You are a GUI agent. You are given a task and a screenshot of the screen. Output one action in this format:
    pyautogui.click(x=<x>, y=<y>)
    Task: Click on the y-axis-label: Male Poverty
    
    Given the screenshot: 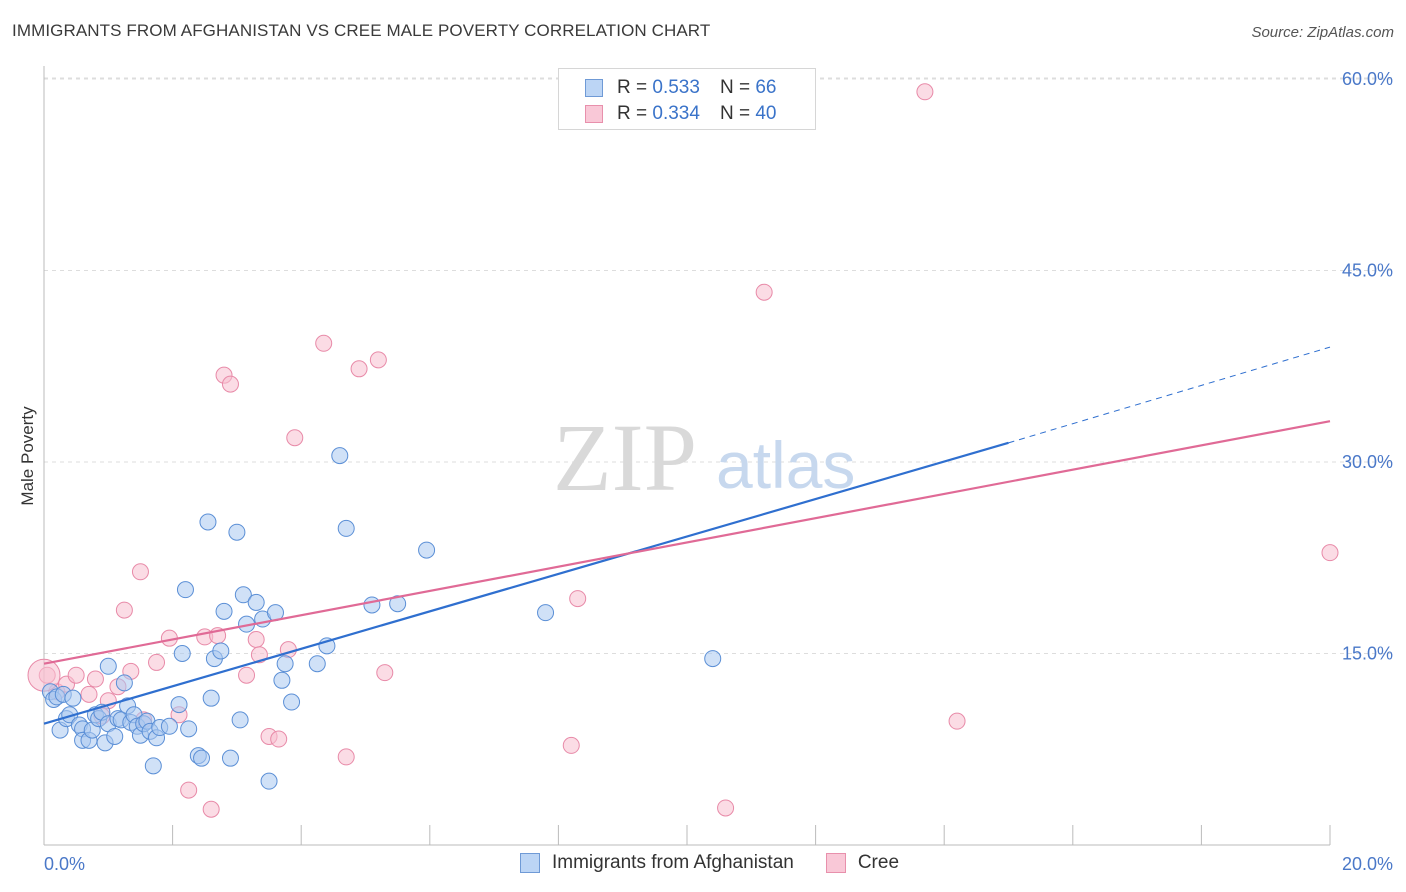 What is the action you would take?
    pyautogui.click(x=27, y=456)
    